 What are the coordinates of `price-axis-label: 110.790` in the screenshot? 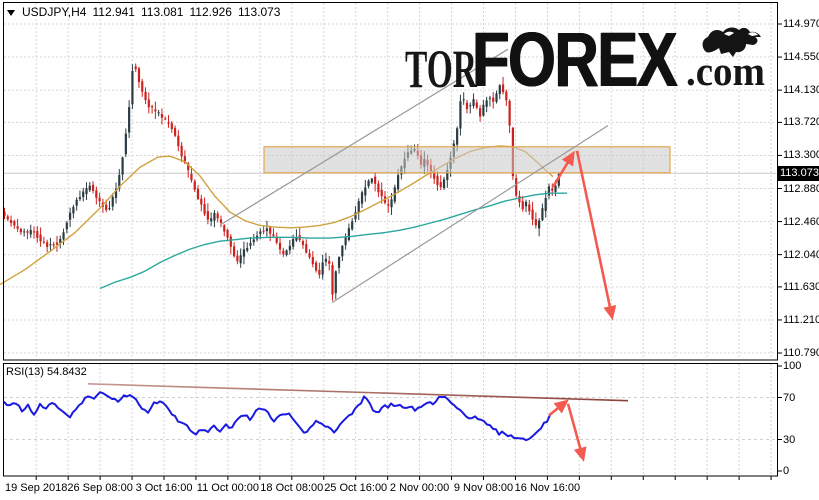 It's located at (801, 353).